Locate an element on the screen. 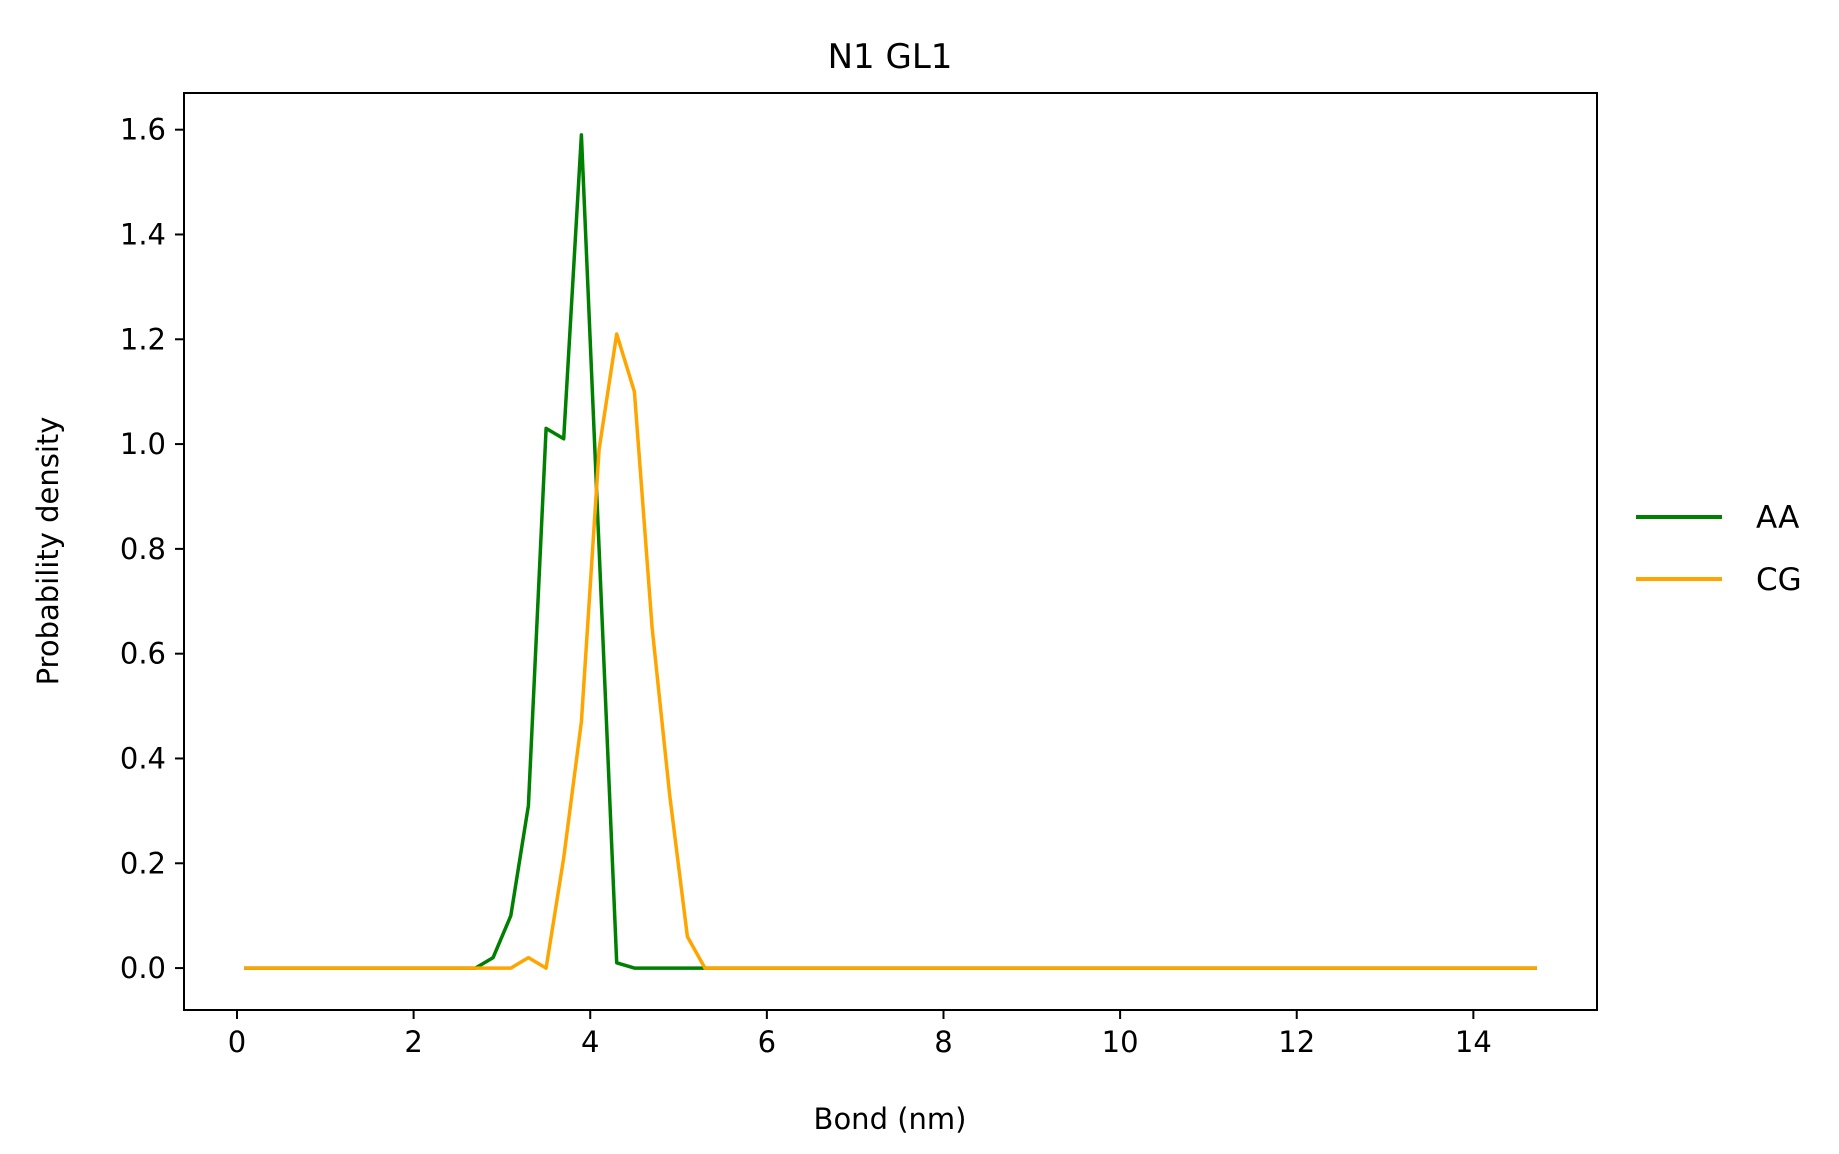 The height and width of the screenshot is (1154, 1839). x-tick-label: 12 is located at coordinates (1296, 1042).